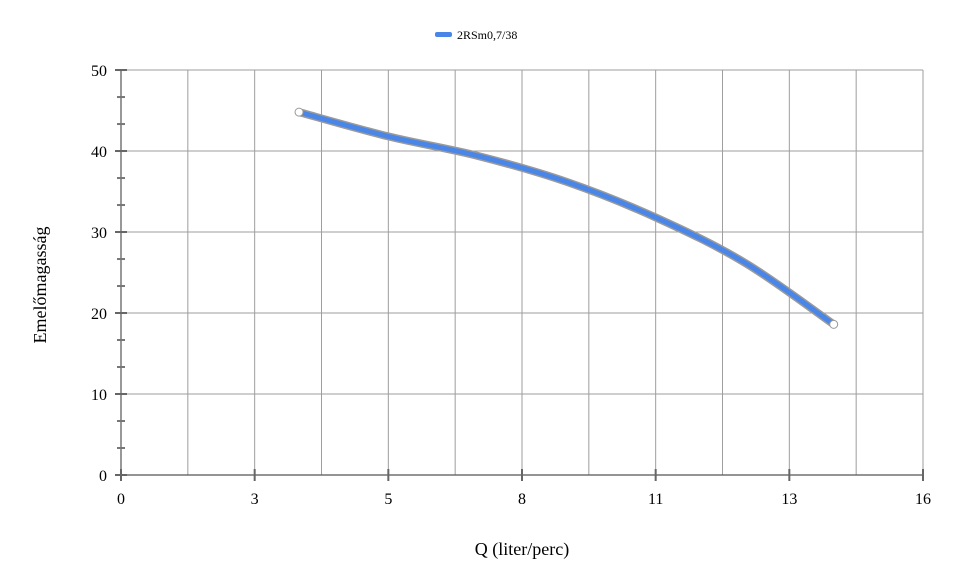 This screenshot has width=954, height=588. Describe the element at coordinates (487, 35) in the screenshot. I see `legend-label: 2RSm0,7/38` at that location.